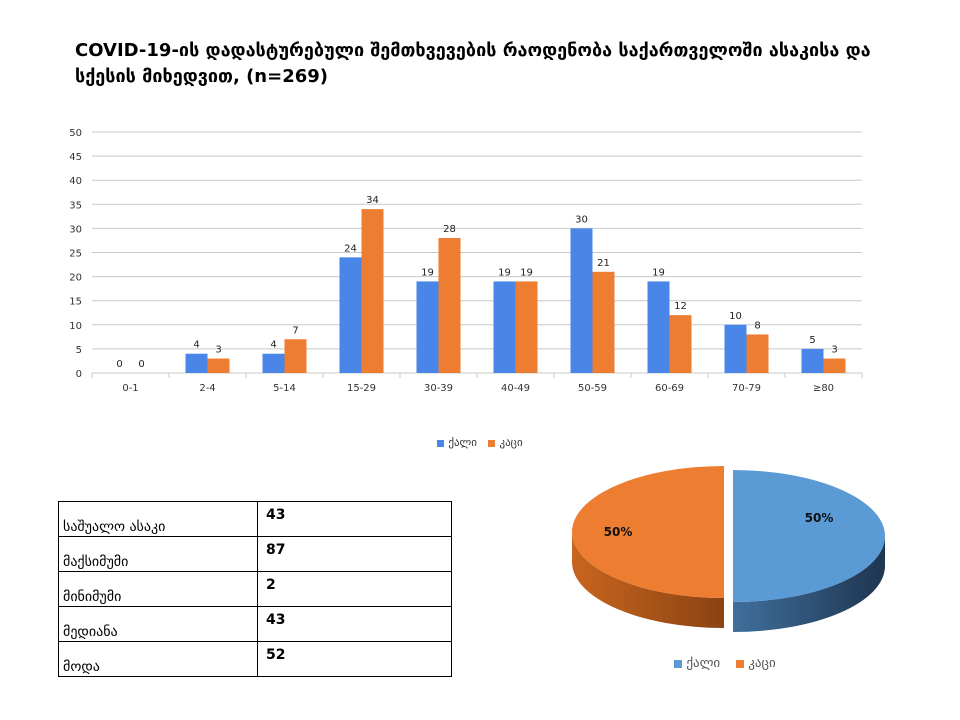 This screenshot has height=720, width=960. I want to click on table-row: საშუალო ასაკი 43, so click(255, 519).